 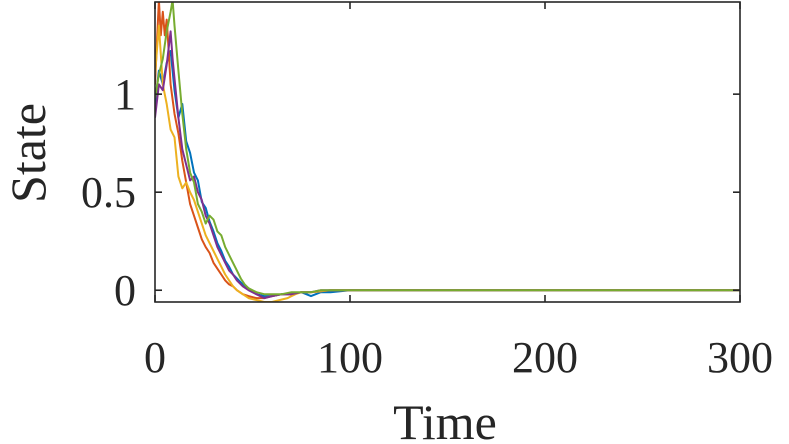 I want to click on y-tick-label: 0.5, so click(x=108, y=192).